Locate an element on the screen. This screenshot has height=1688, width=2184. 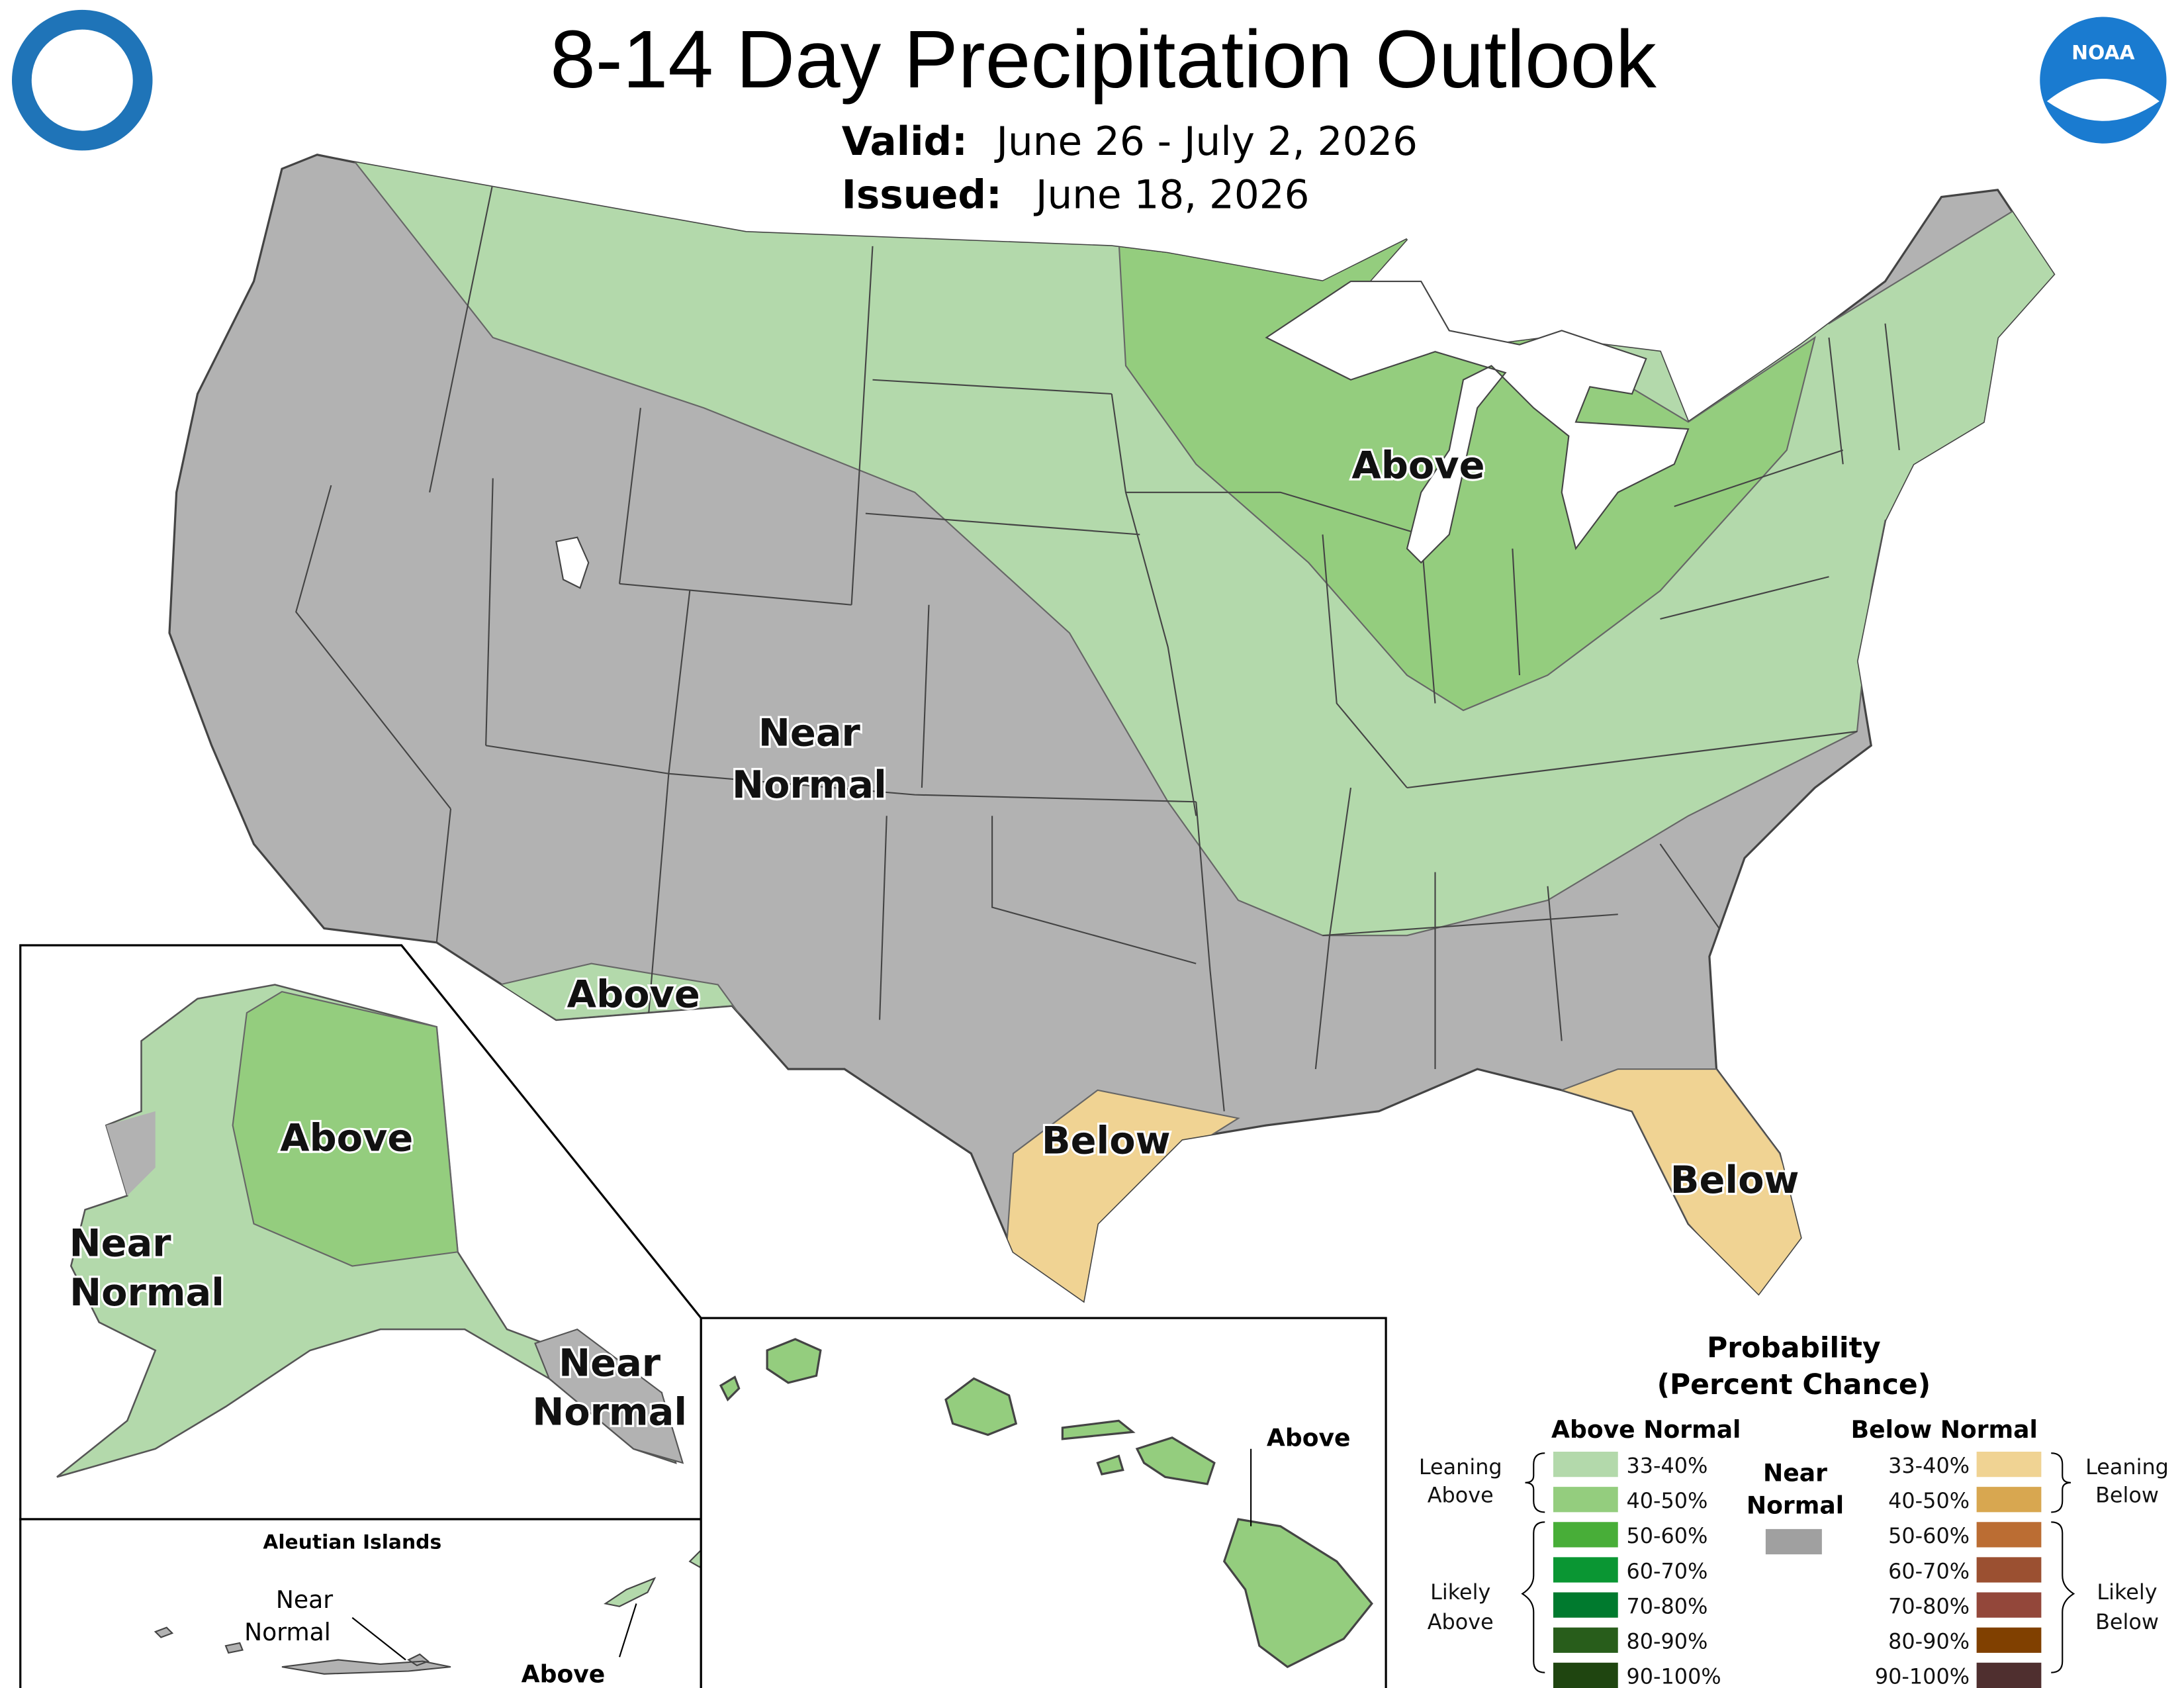
aleutian-title: Aleutian Islands is located at coordinates (352, 1542).